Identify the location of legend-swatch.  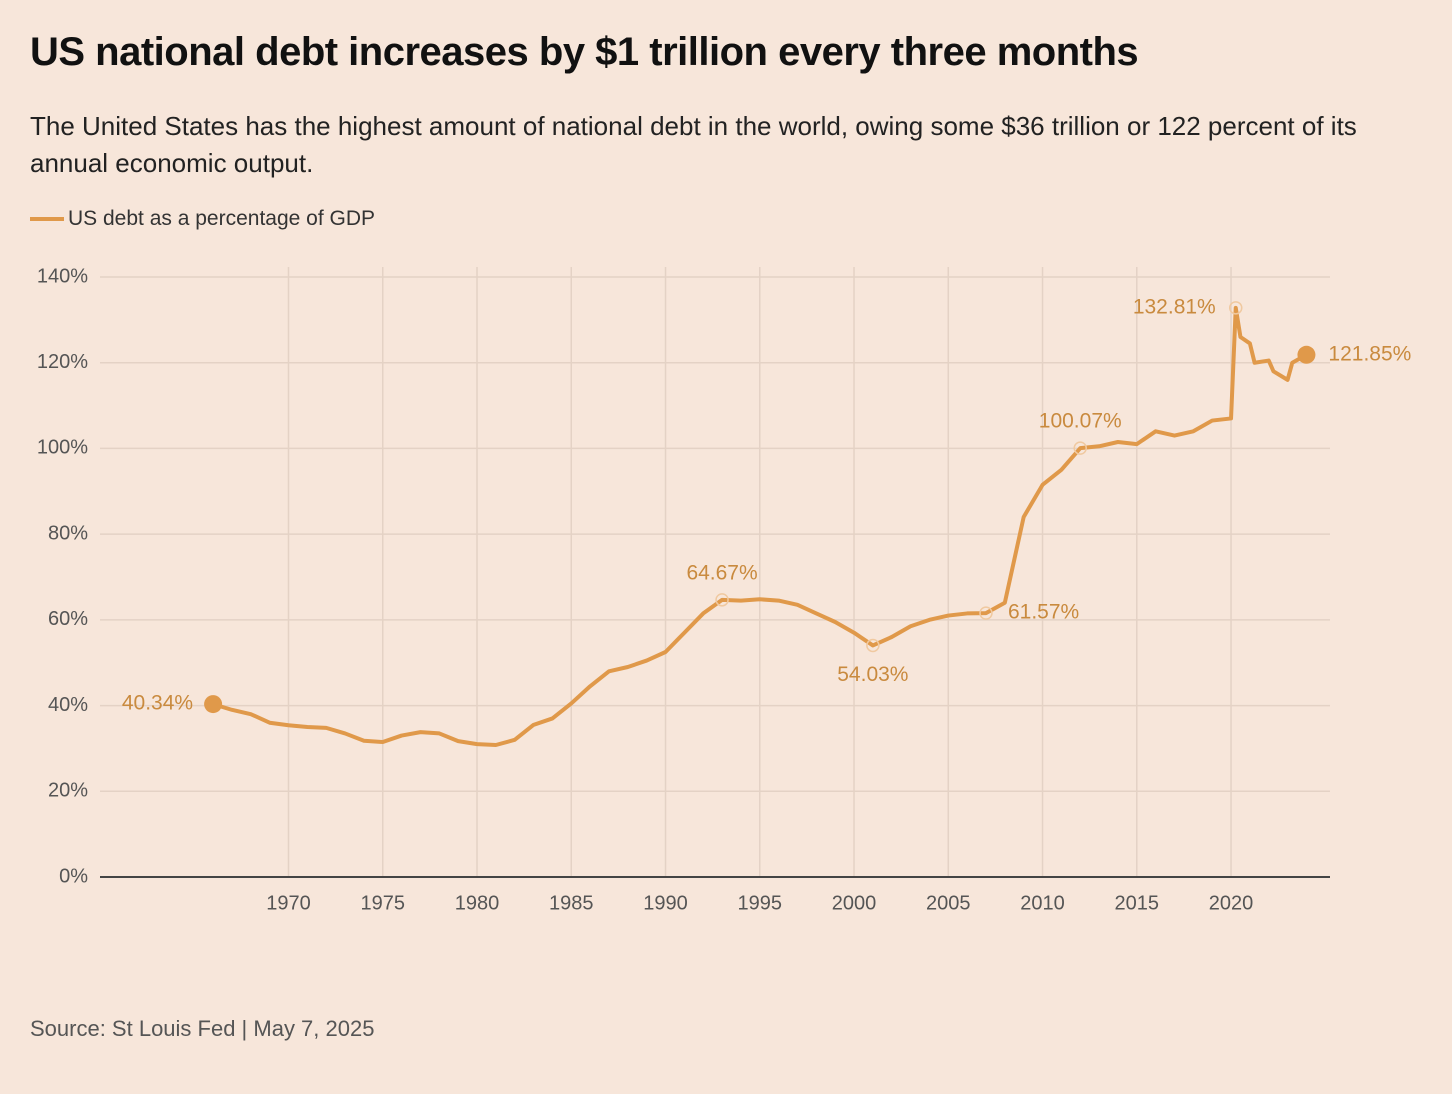
(47, 219).